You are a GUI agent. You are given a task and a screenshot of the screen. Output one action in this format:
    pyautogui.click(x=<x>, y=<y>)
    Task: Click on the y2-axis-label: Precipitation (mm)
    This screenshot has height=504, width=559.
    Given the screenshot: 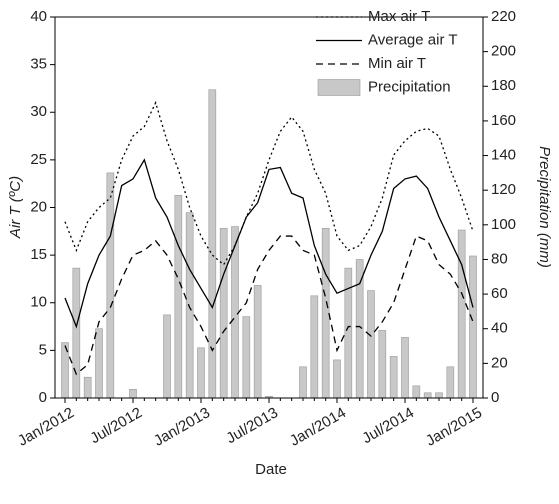 What is the action you would take?
    pyautogui.click(x=544, y=207)
    